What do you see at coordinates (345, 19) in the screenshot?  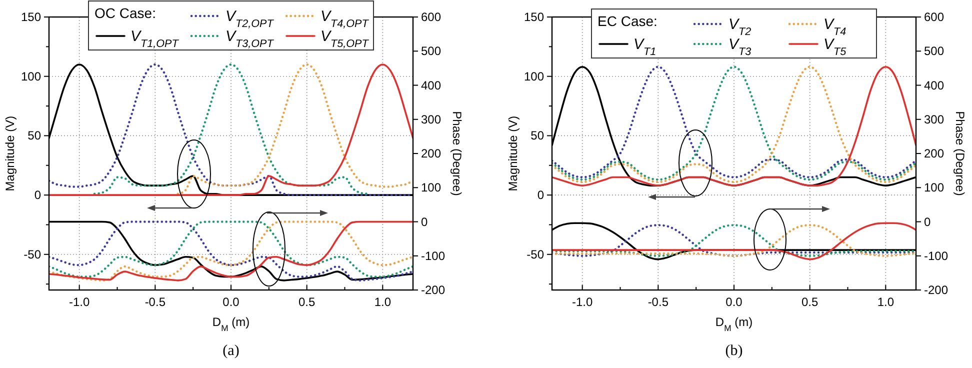 I see `legend-label: V$_{T4,OPT}$` at bounding box center [345, 19].